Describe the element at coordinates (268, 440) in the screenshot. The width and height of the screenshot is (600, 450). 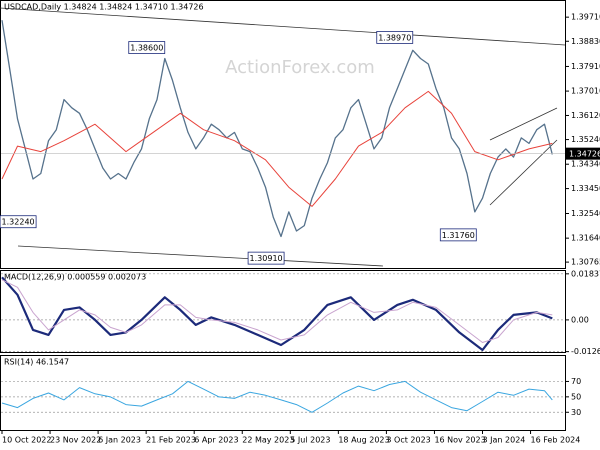
I see `x-tick-label: 22 May 2023` at that location.